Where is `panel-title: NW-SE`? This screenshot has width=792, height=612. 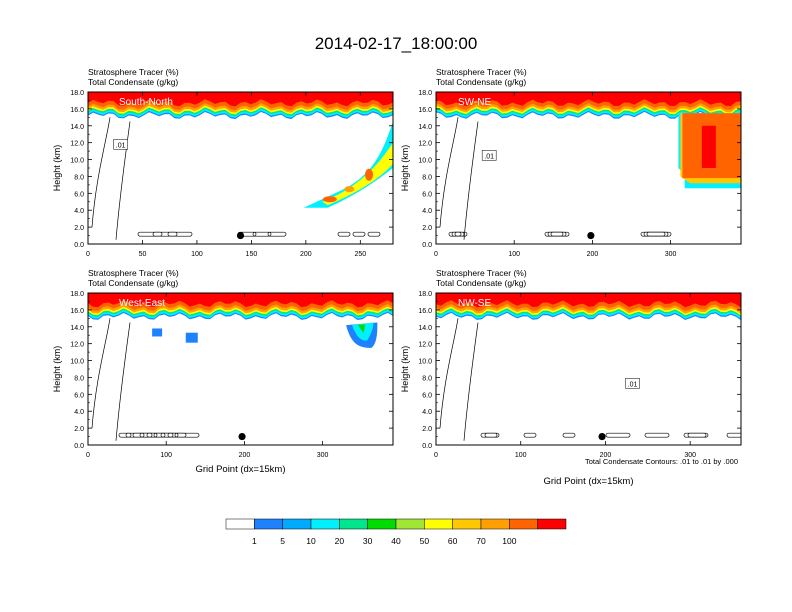 panel-title: NW-SE is located at coordinates (474, 303).